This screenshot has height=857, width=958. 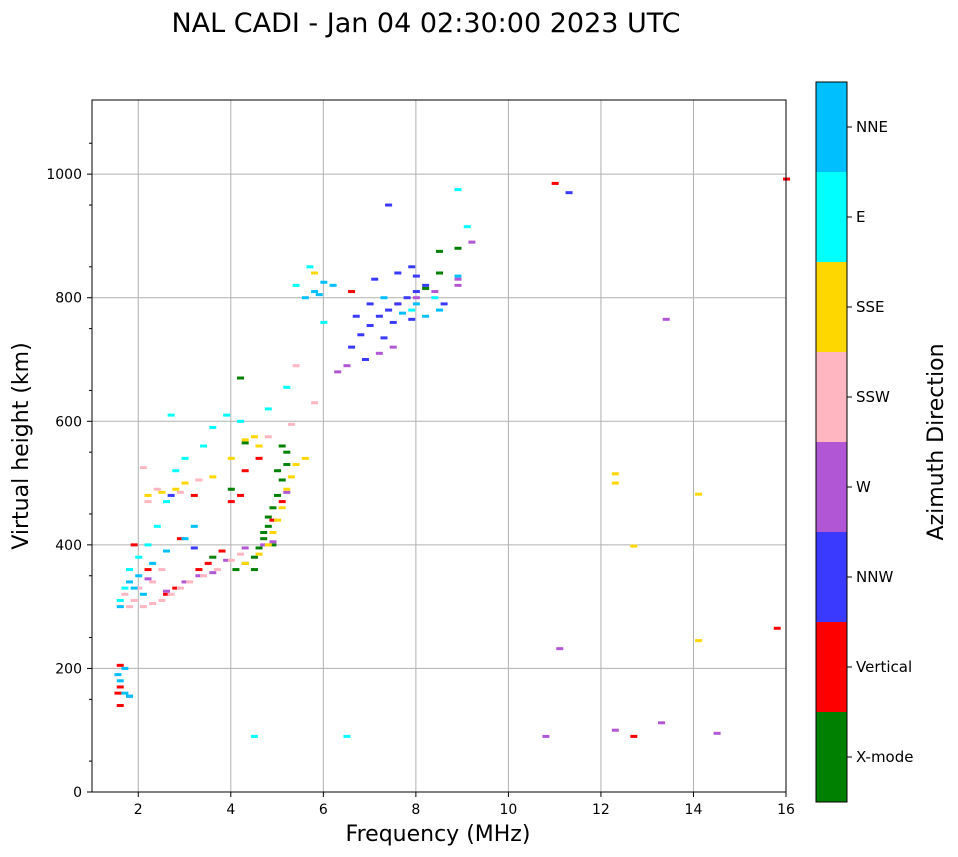 I want to click on y-tick-label: 1000, so click(x=64, y=175).